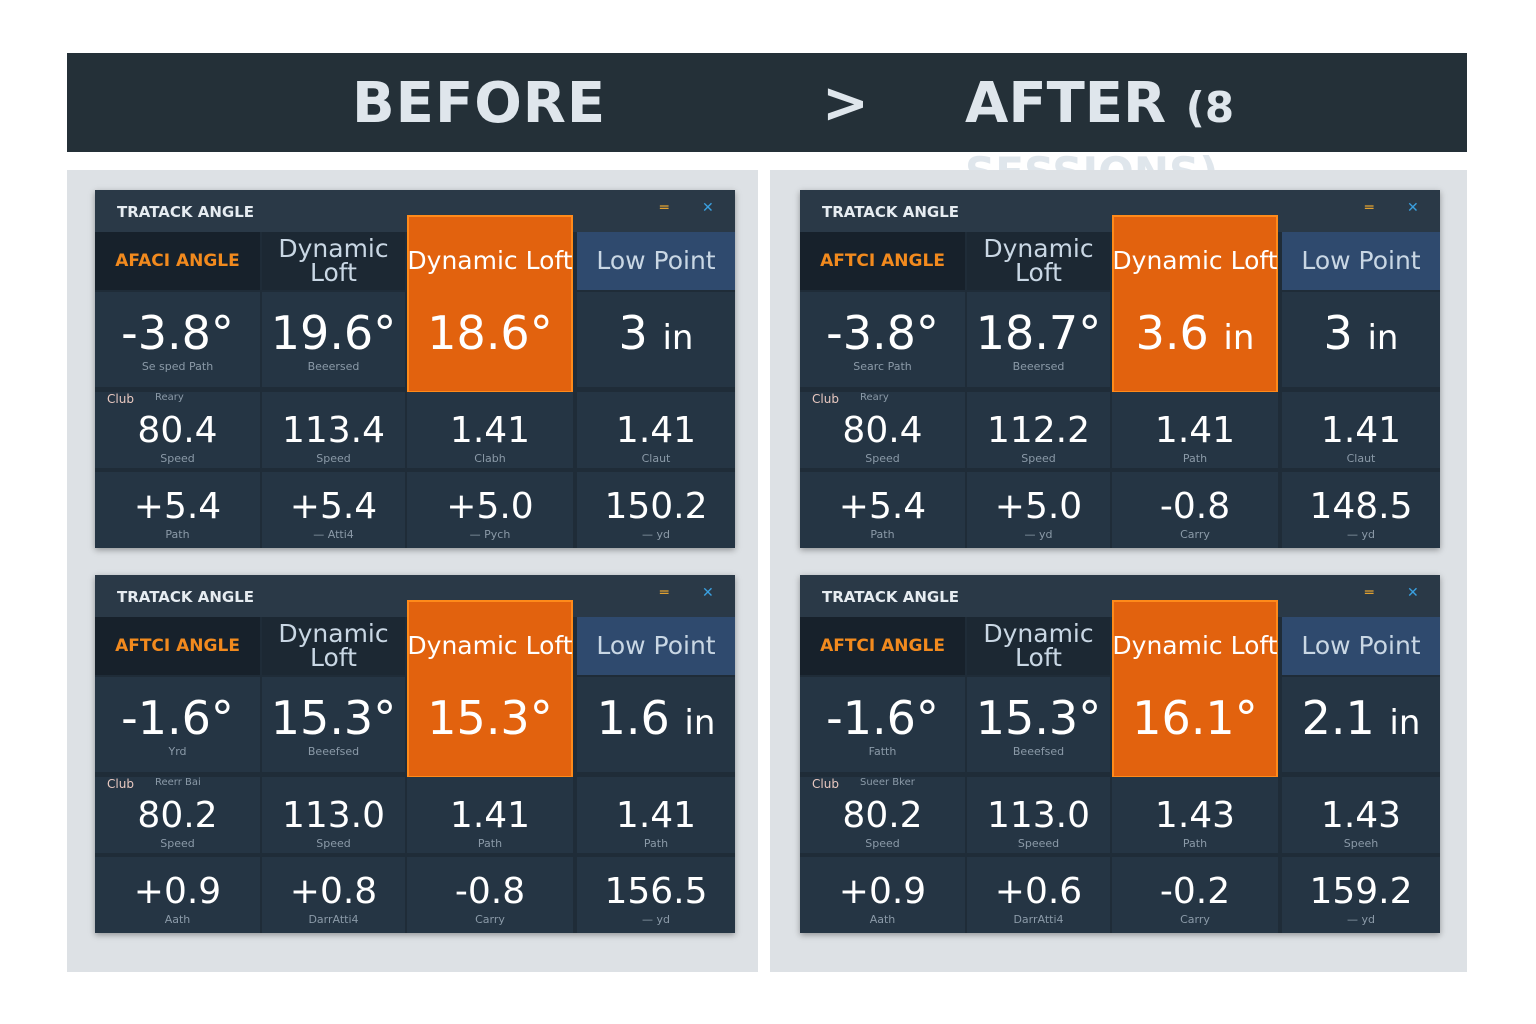 The width and height of the screenshot is (1536, 1024). What do you see at coordinates (1038, 430) in the screenshot?
I see `secondary-metric: 112.2 Speed` at bounding box center [1038, 430].